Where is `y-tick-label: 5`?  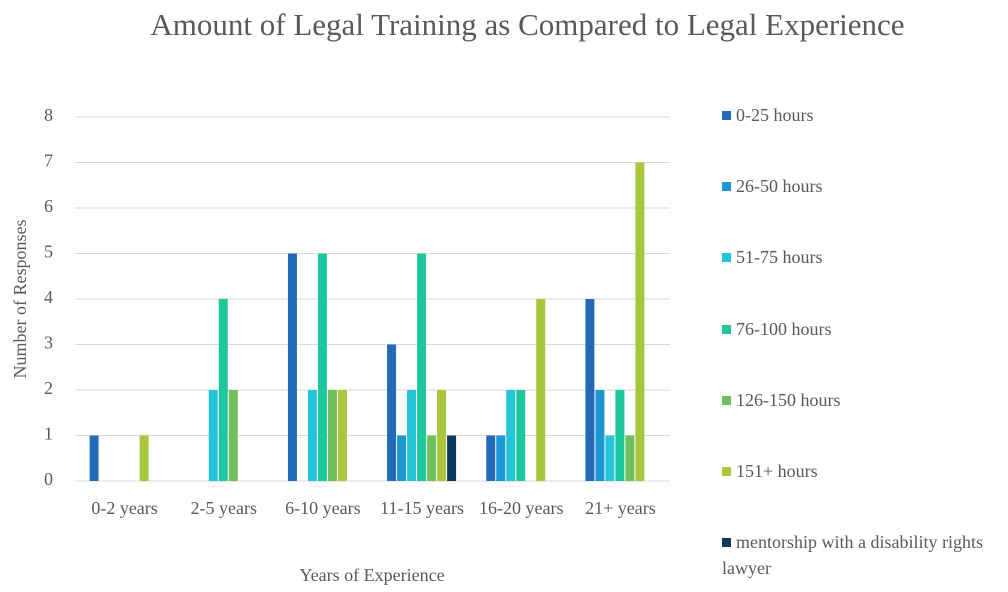
y-tick-label: 5 is located at coordinates (48, 252).